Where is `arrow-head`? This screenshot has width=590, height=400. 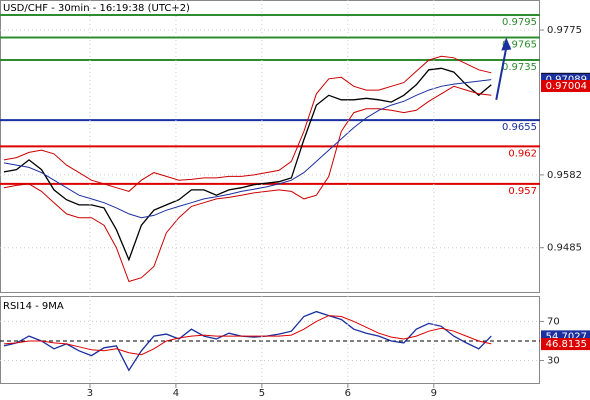 arrow-head is located at coordinates (506, 44).